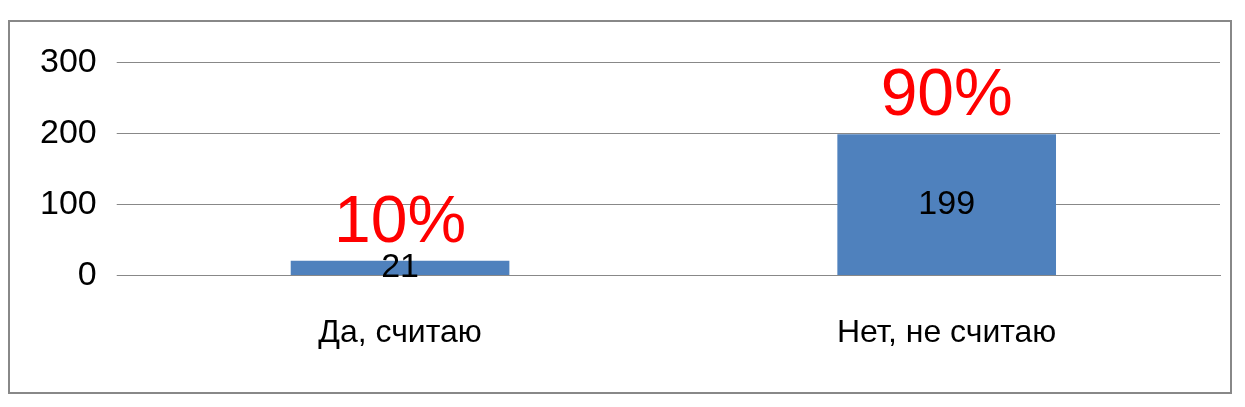  Describe the element at coordinates (400, 330) in the screenshot. I see `x-tick-label: Да, считаю` at that location.